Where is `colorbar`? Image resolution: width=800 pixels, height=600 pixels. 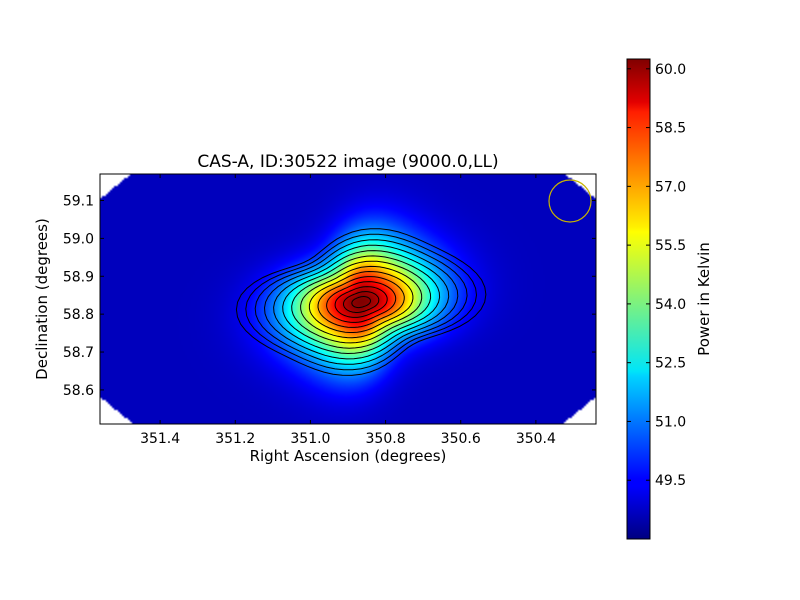 colorbar is located at coordinates (638, 299).